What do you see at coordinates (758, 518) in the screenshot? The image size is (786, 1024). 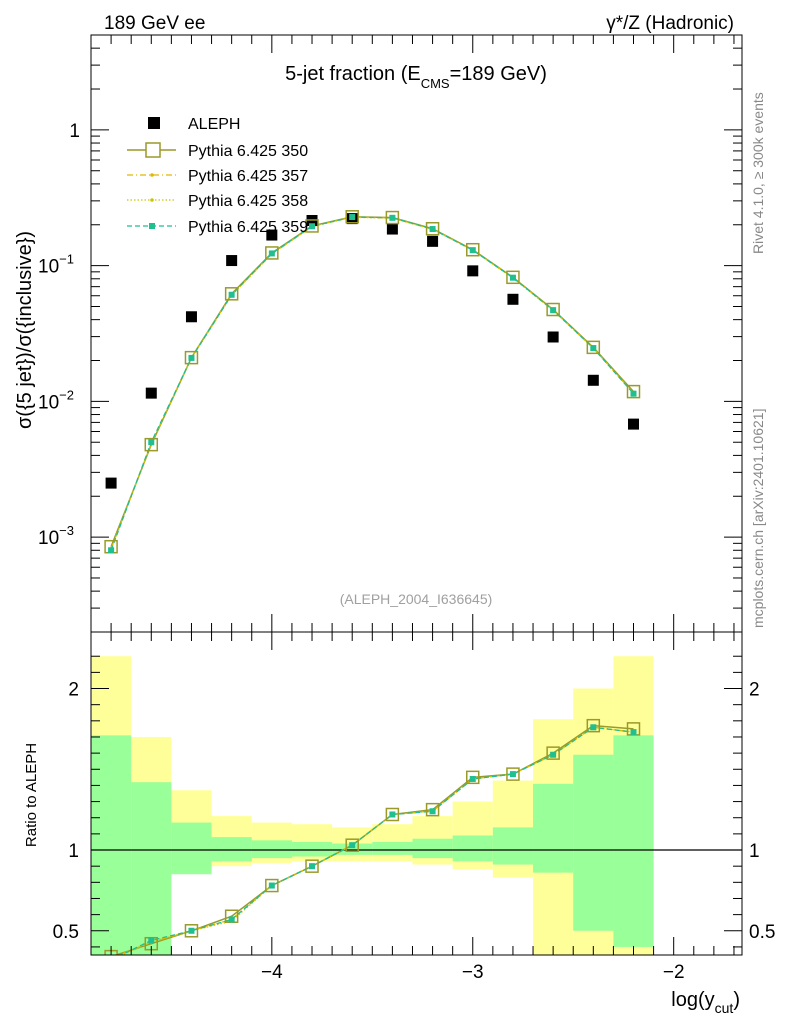 I see `side-label-mcplots: mcplots.cern.ch [arXiv:2401.10621]` at bounding box center [758, 518].